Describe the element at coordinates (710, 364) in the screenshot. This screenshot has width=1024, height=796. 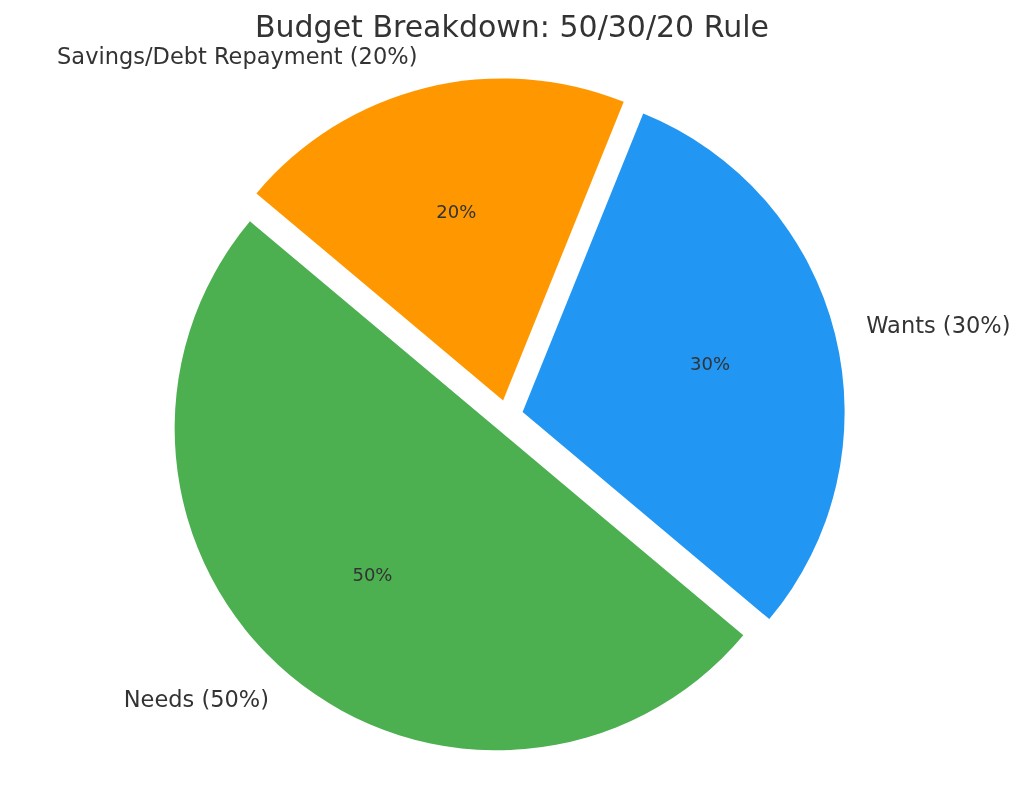
I see `data-label: 30%` at that location.